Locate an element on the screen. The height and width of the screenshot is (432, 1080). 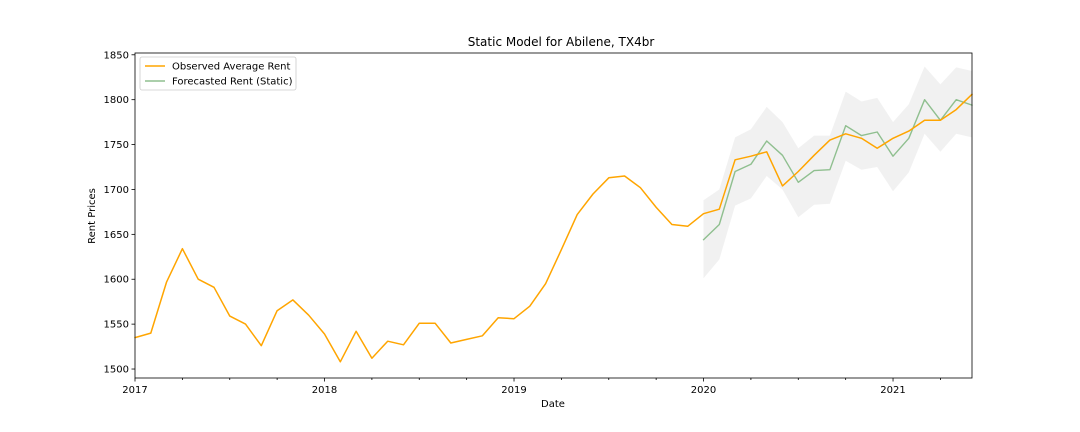
legend-label-0: Observed Average Rent is located at coordinates (231, 67).